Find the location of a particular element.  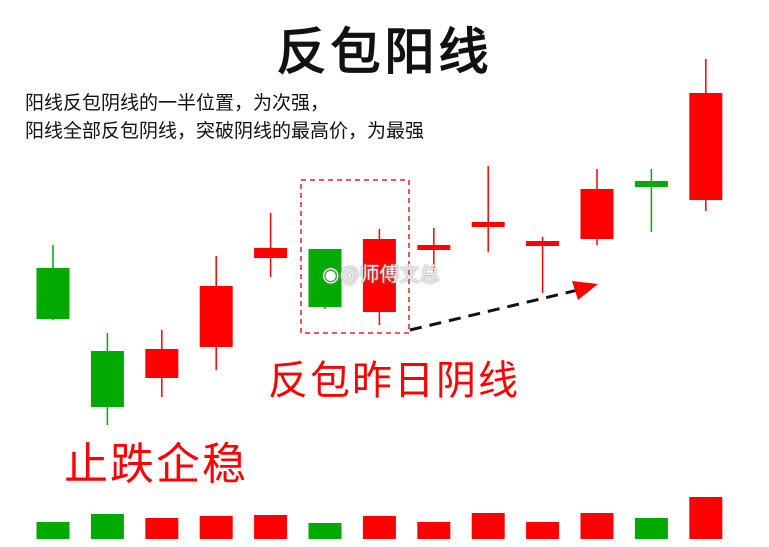

trend-arrow-line is located at coordinates (494, 310).